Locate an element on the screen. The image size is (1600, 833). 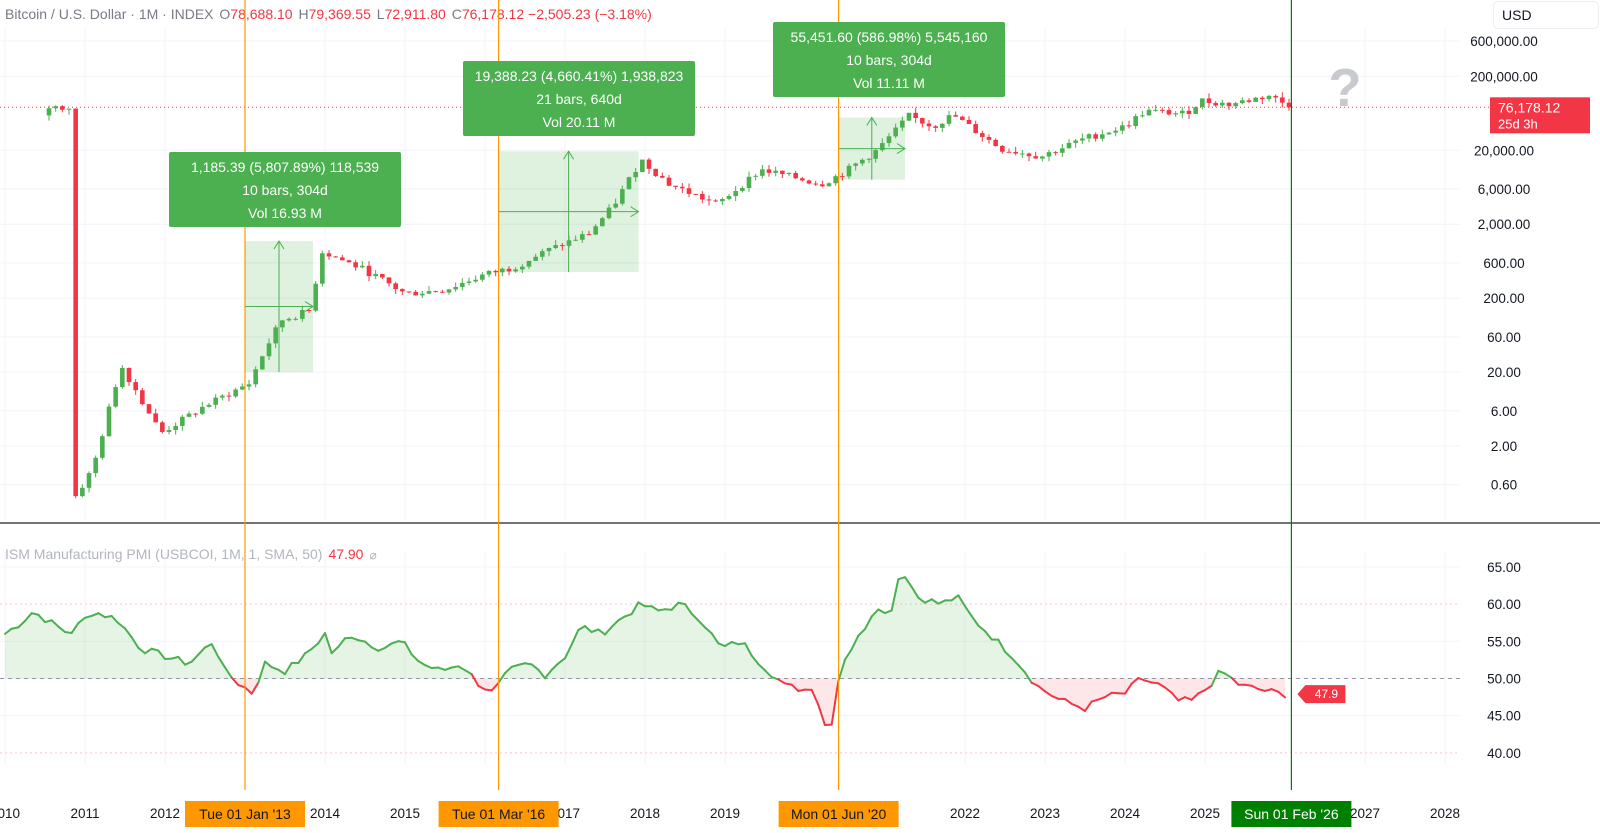
measure-change-text: 19,388.23 (4,660.41%) 1,938,823 is located at coordinates (579, 76).